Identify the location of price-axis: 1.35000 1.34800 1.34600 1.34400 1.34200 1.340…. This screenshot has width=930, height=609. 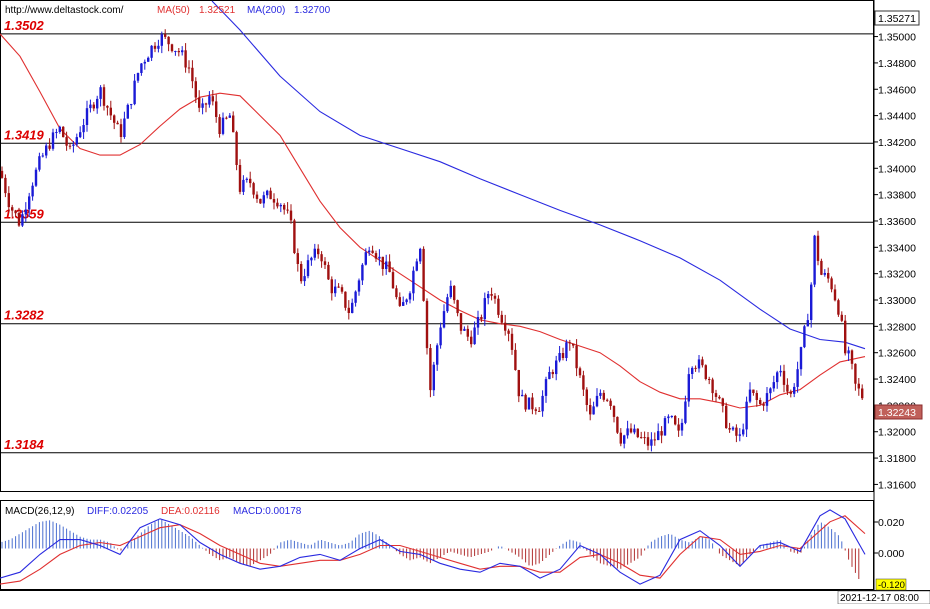
(895, 261).